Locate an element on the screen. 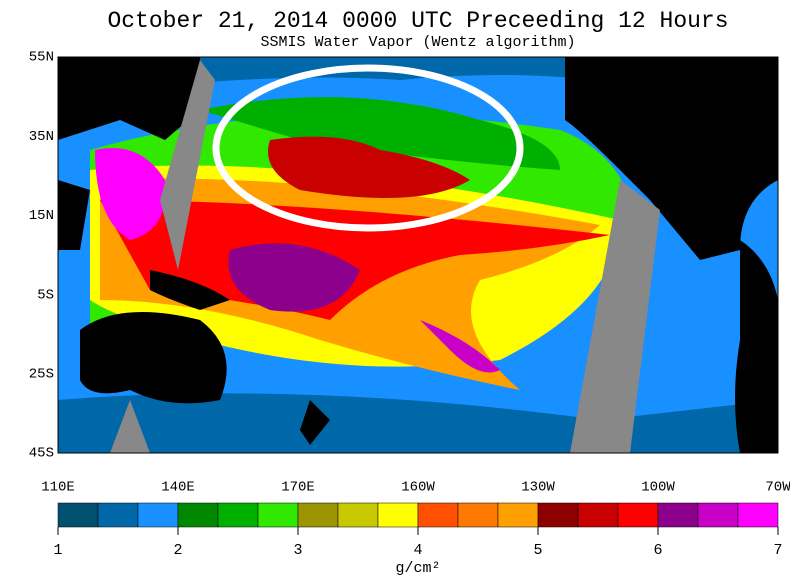 The width and height of the screenshot is (790, 577). subtitle: SSMIS Water Vapor (Wentz algorithm) is located at coordinates (417, 42).